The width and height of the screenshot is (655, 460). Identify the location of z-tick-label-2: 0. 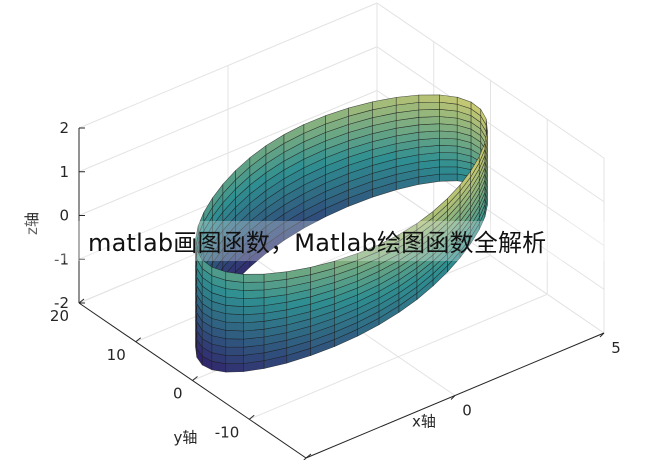
(64, 216).